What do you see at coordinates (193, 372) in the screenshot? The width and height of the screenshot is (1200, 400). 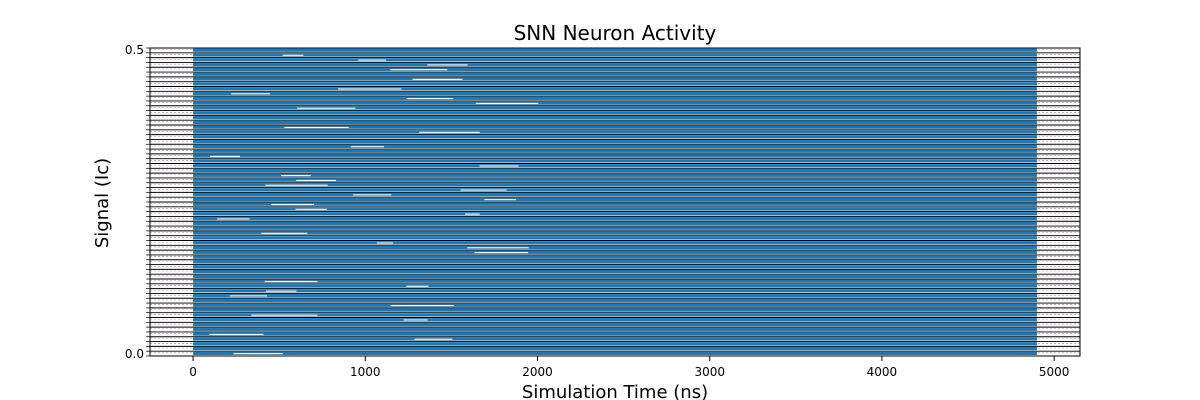 I see `x-tick-label: 0` at bounding box center [193, 372].